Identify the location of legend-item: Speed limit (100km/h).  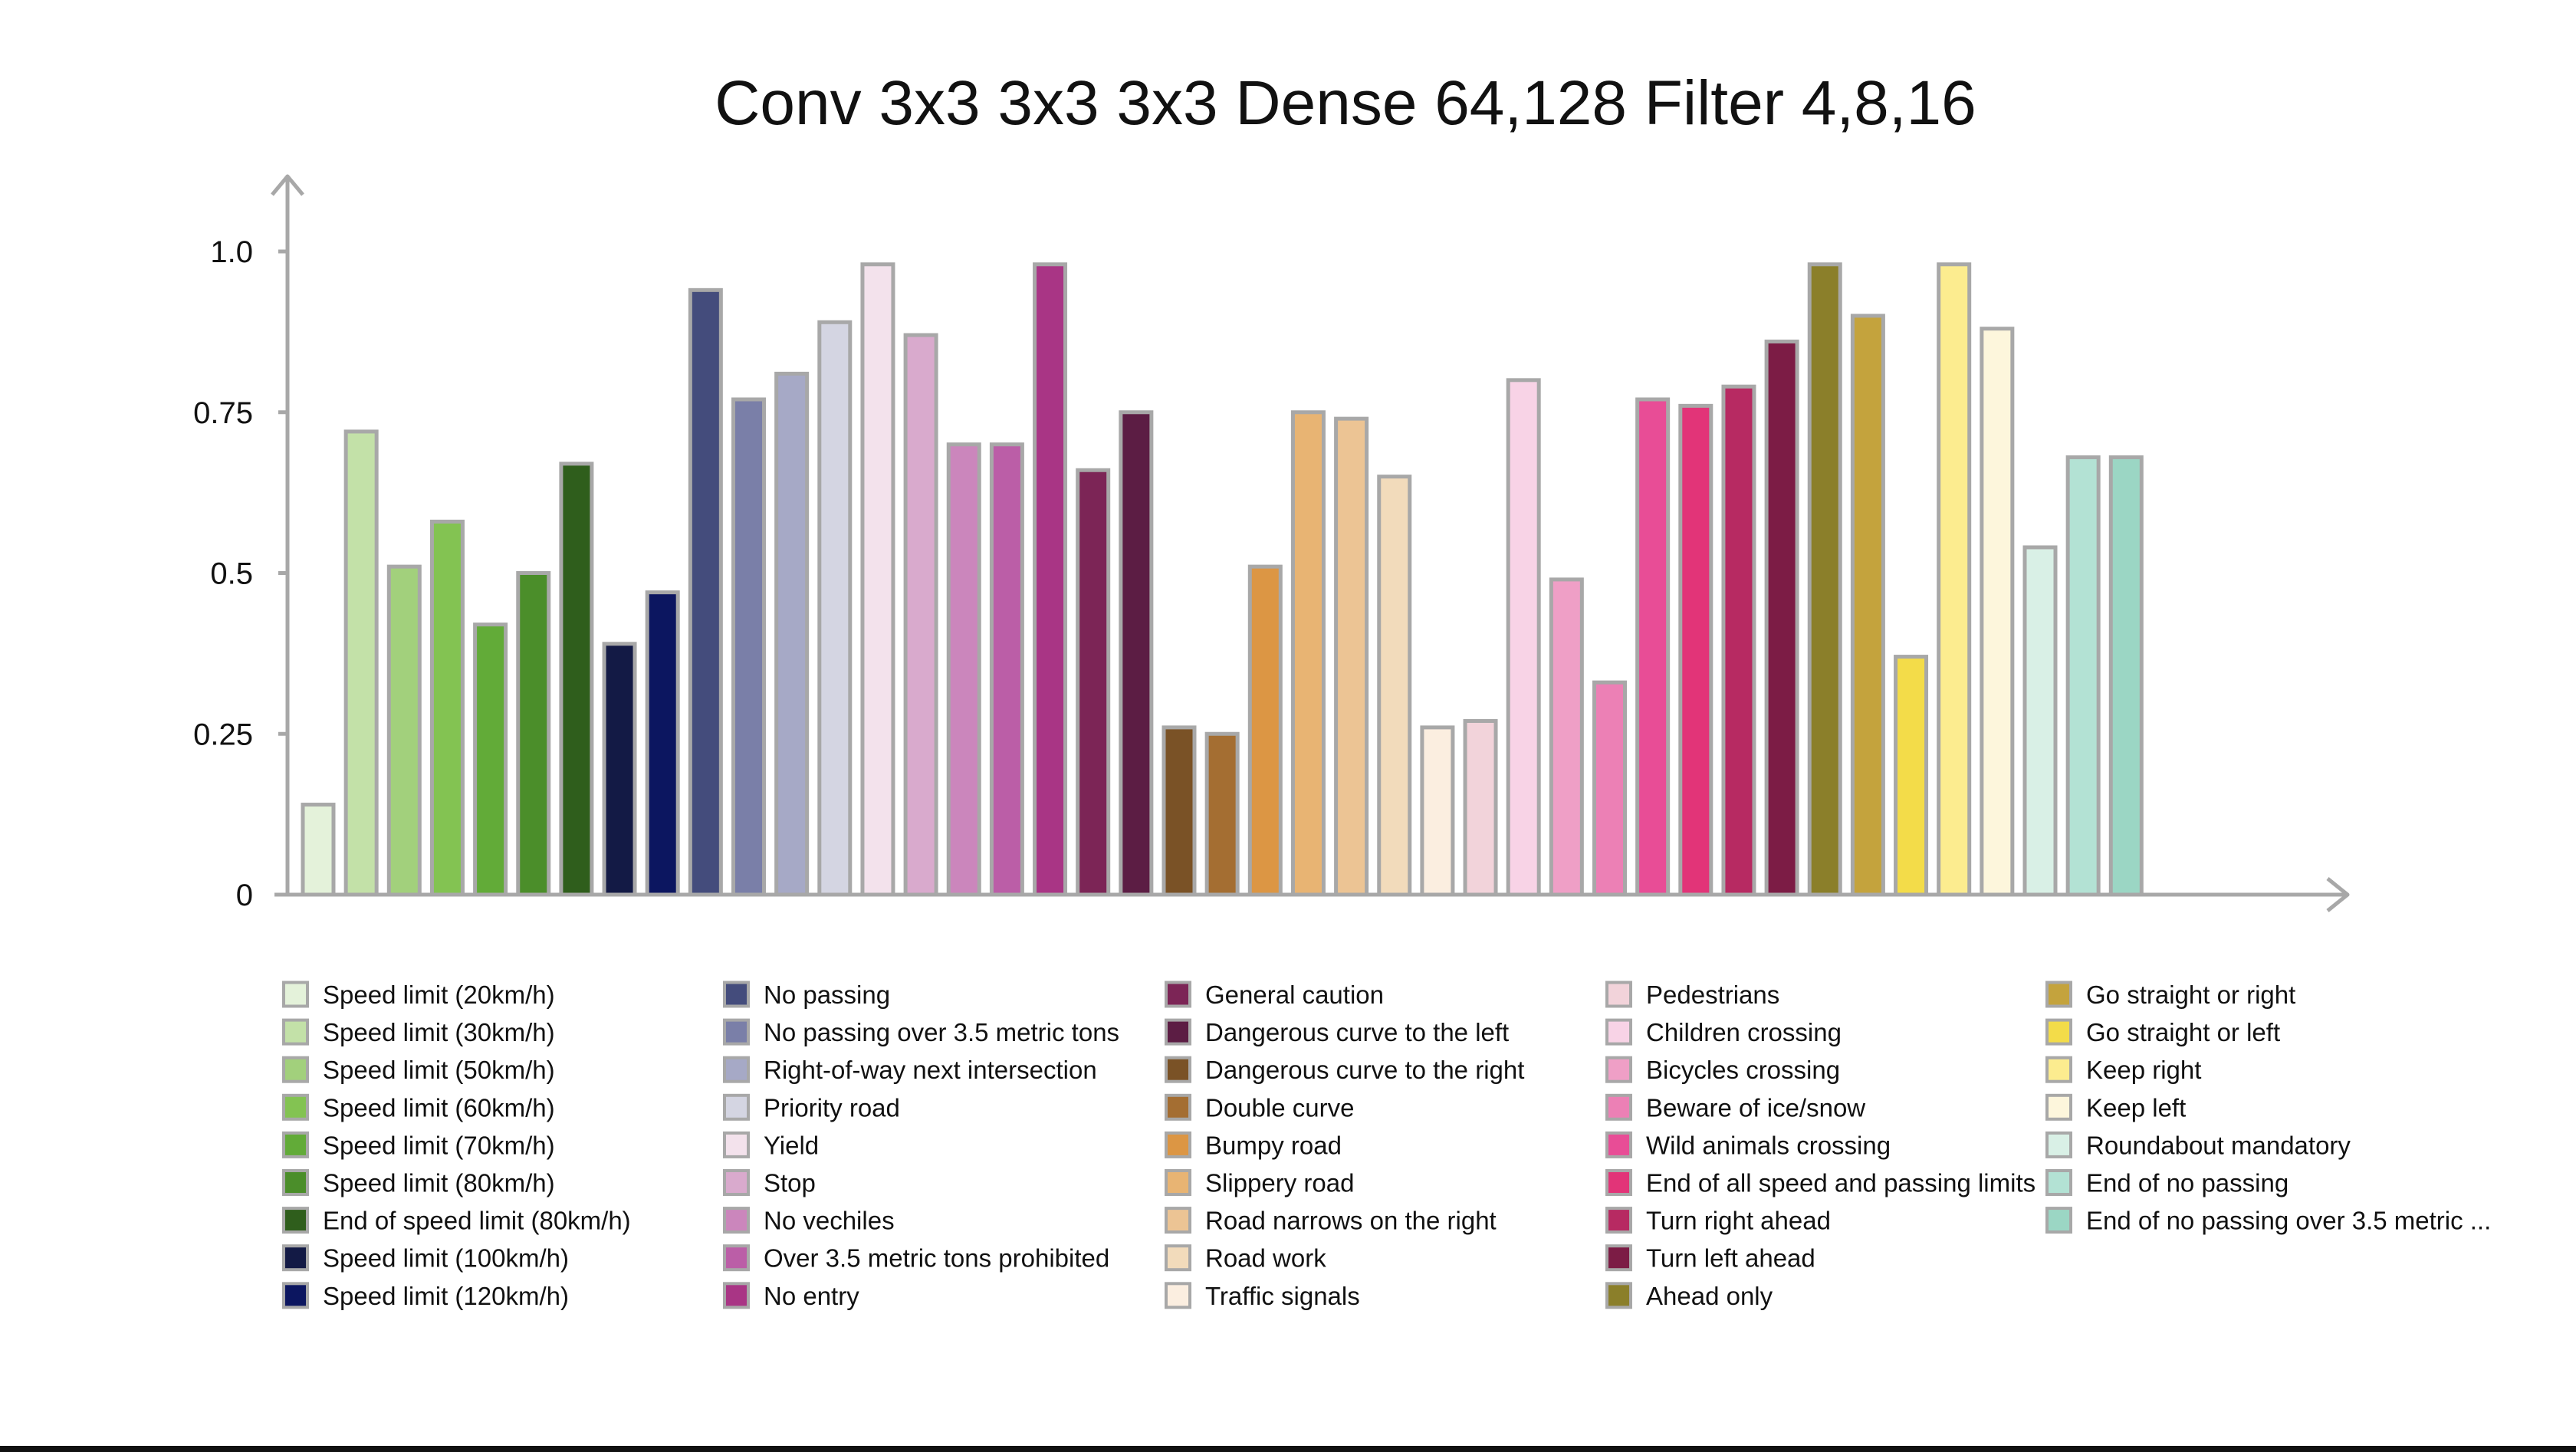
(426, 1258).